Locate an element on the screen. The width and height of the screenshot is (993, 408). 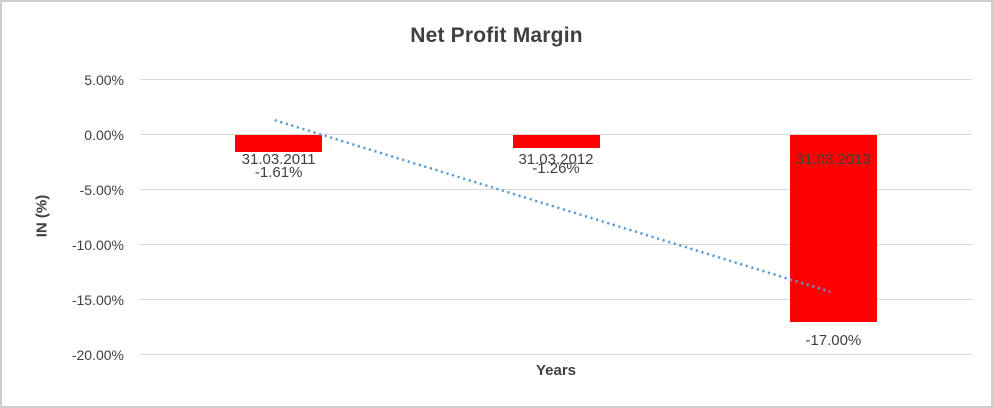
x-axis-title: Years is located at coordinates (556, 370).